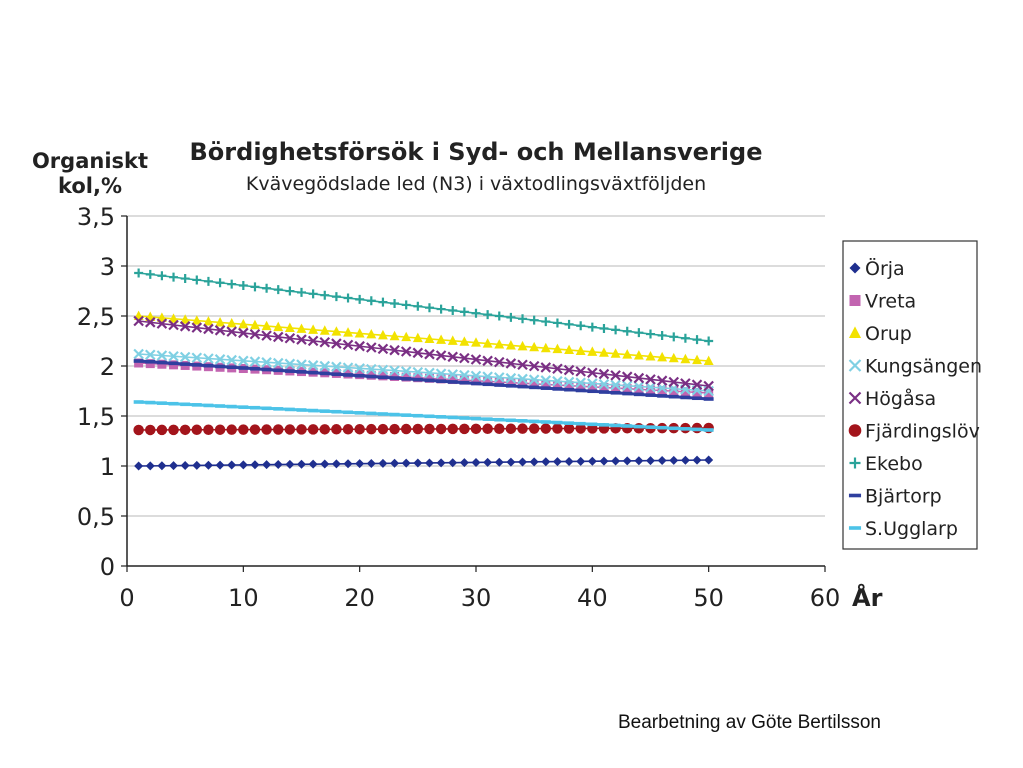 This screenshot has width=1023, height=768. Describe the element at coordinates (880, 334) in the screenshot. I see `legend-item: Orup` at that location.